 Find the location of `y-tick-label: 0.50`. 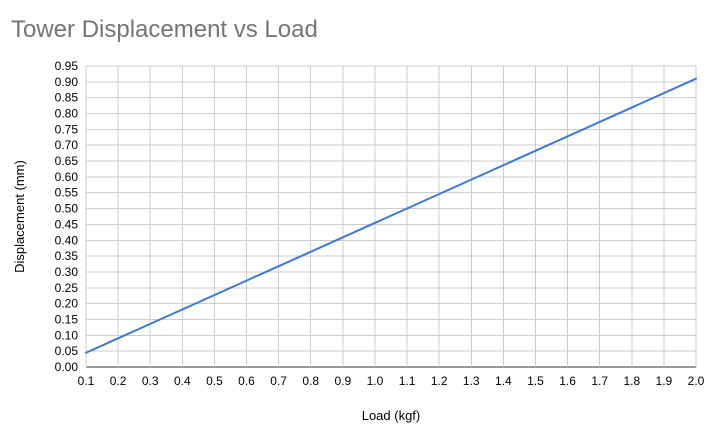

y-tick-label: 0.50 is located at coordinates (67, 209).